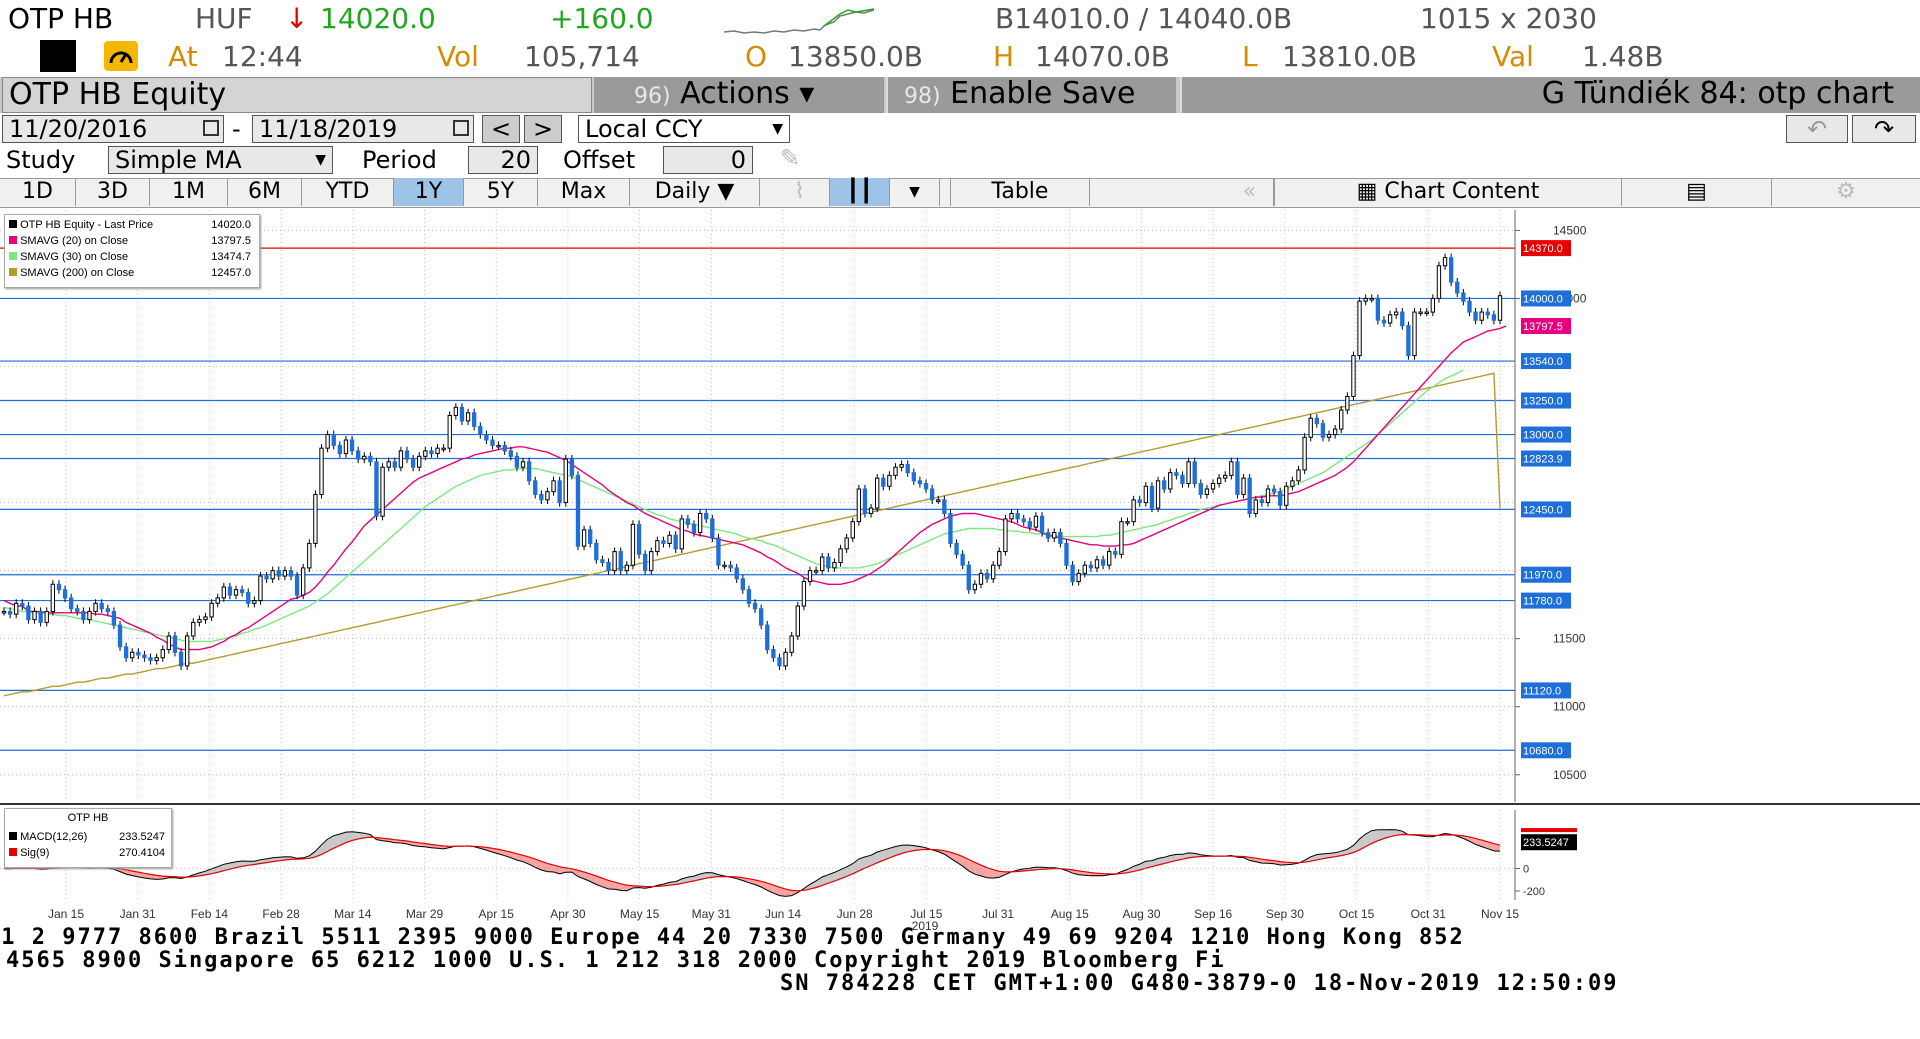 The width and height of the screenshot is (1920, 1039). I want to click on y-tick-label: 14500, so click(1570, 230).